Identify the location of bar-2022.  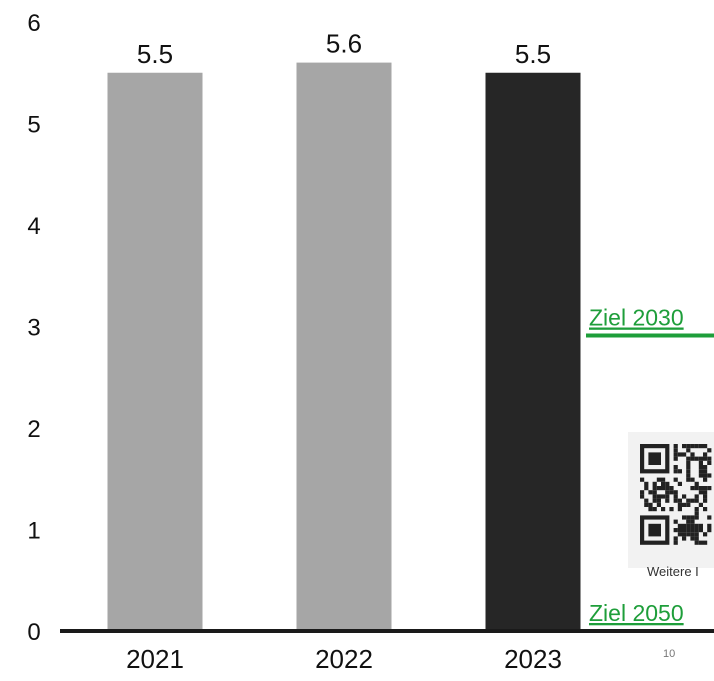
(344, 347).